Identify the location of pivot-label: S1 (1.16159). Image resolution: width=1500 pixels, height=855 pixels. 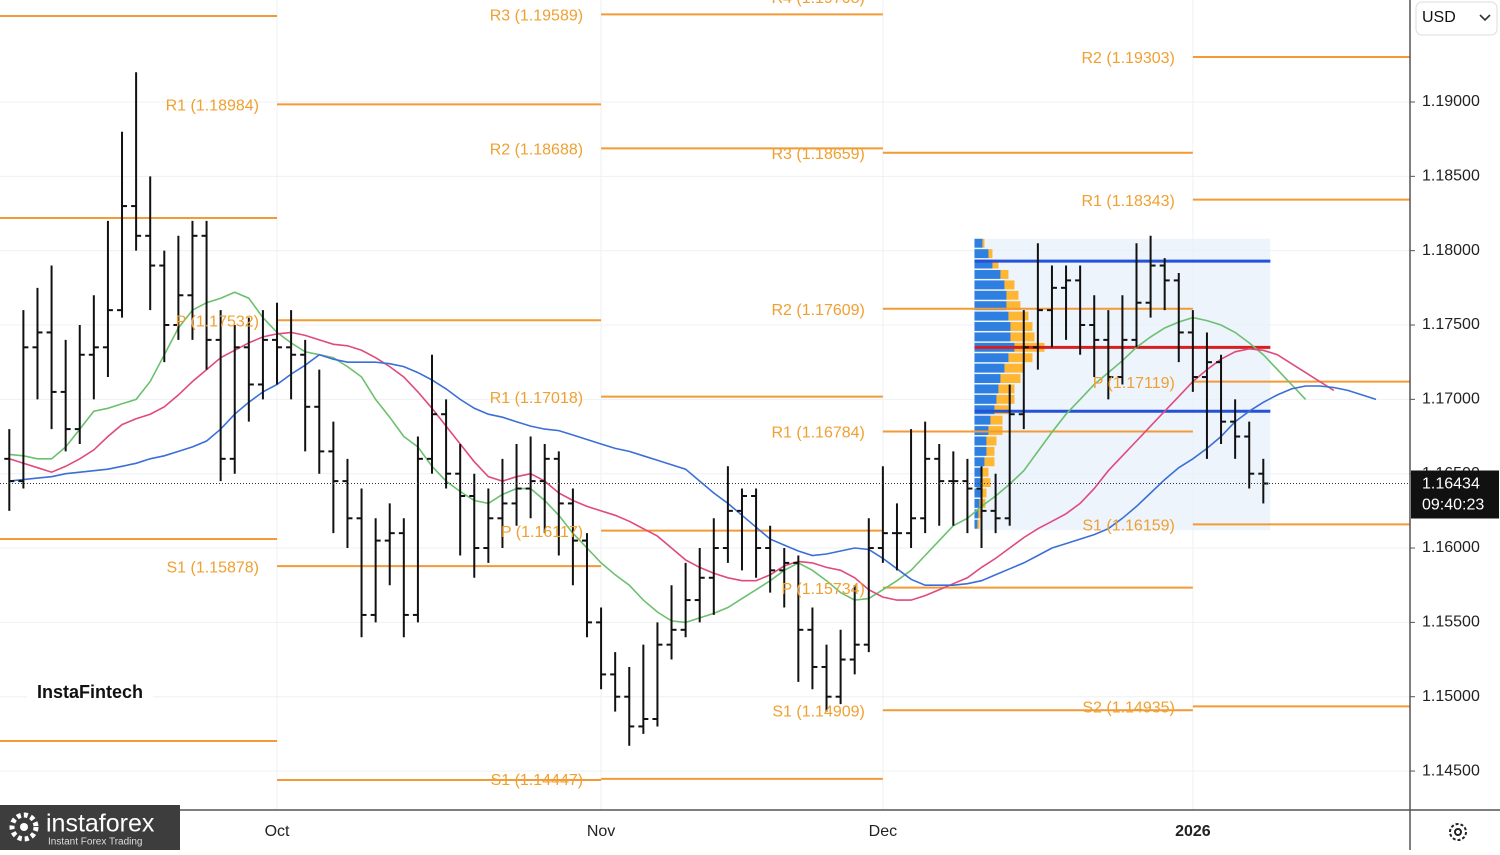
(1128, 526).